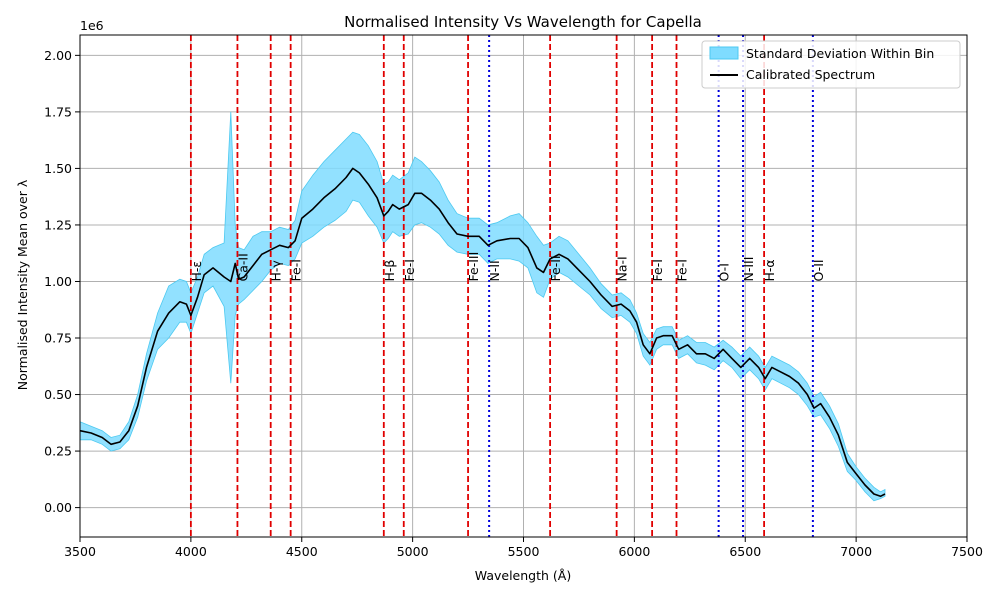  I want to click on y-tick-label: 0.00, so click(58, 507).